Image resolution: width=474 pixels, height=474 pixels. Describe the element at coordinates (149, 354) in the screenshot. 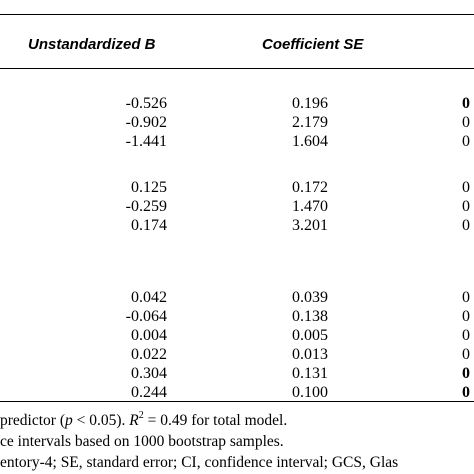

I see `b-value: 0.022` at that location.